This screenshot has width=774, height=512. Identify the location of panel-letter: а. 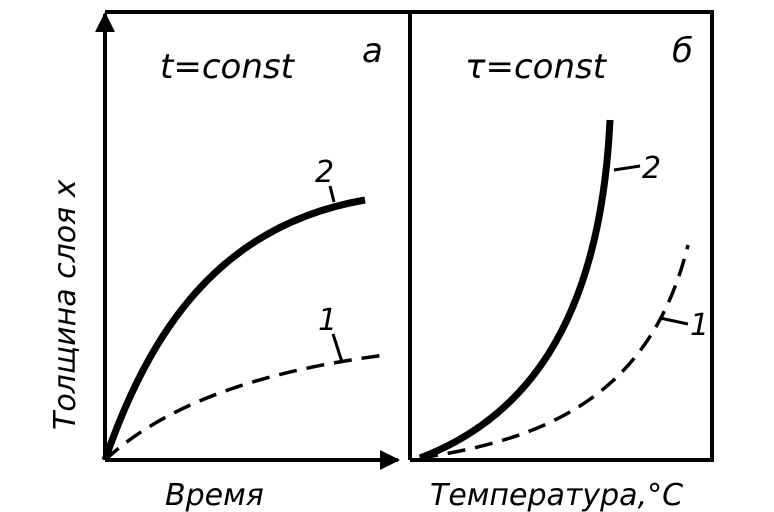
(372, 51).